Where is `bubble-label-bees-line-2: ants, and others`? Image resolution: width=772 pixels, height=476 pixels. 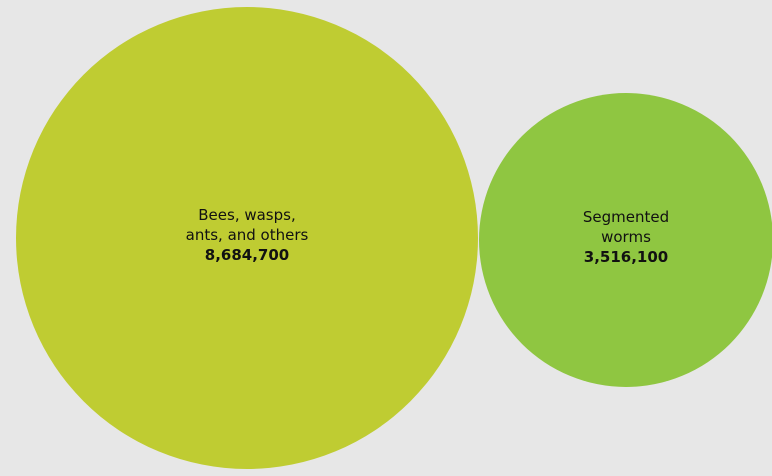 bubble-label-bees-line-2: ants, and others is located at coordinates (247, 235).